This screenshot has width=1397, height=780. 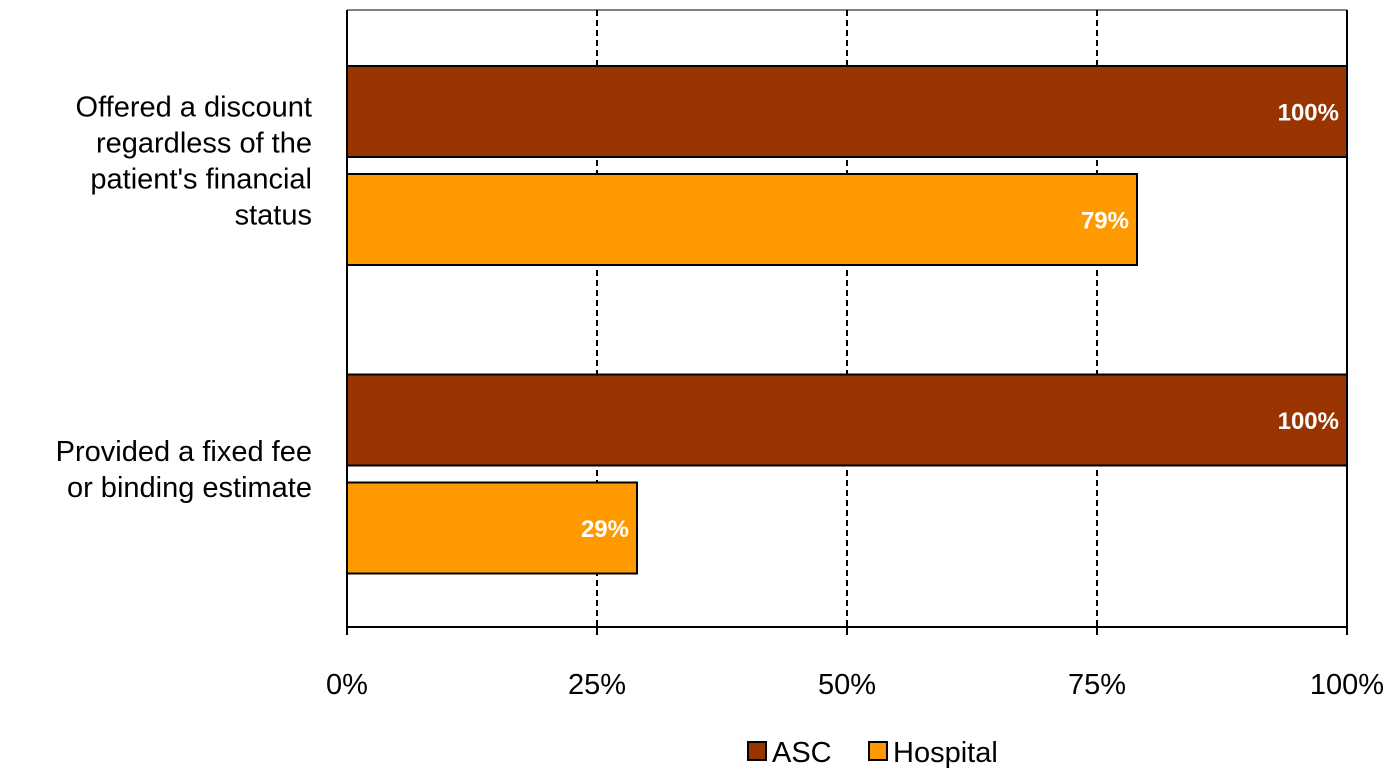 What do you see at coordinates (742, 219) in the screenshot?
I see `bar-hospital` at bounding box center [742, 219].